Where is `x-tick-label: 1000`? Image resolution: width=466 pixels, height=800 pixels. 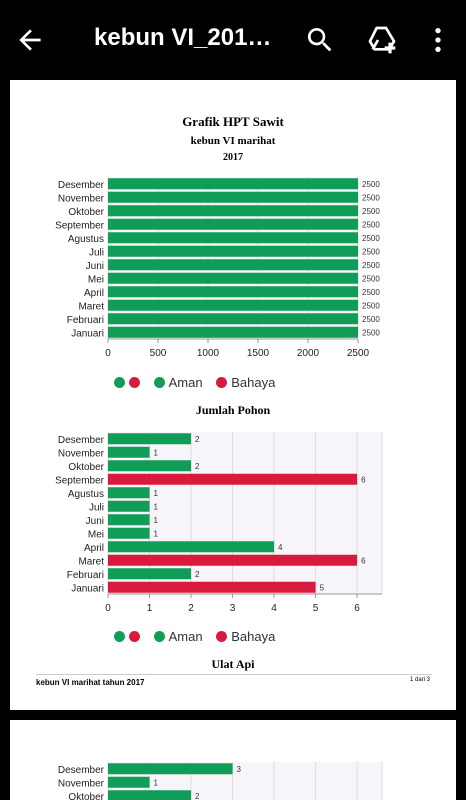 x-tick-label: 1000 is located at coordinates (208, 353).